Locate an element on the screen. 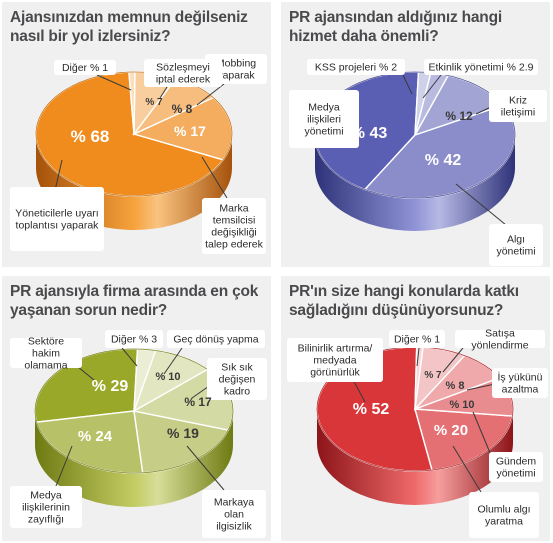  slice-label: Satışa yönlendirme is located at coordinates (499, 340).